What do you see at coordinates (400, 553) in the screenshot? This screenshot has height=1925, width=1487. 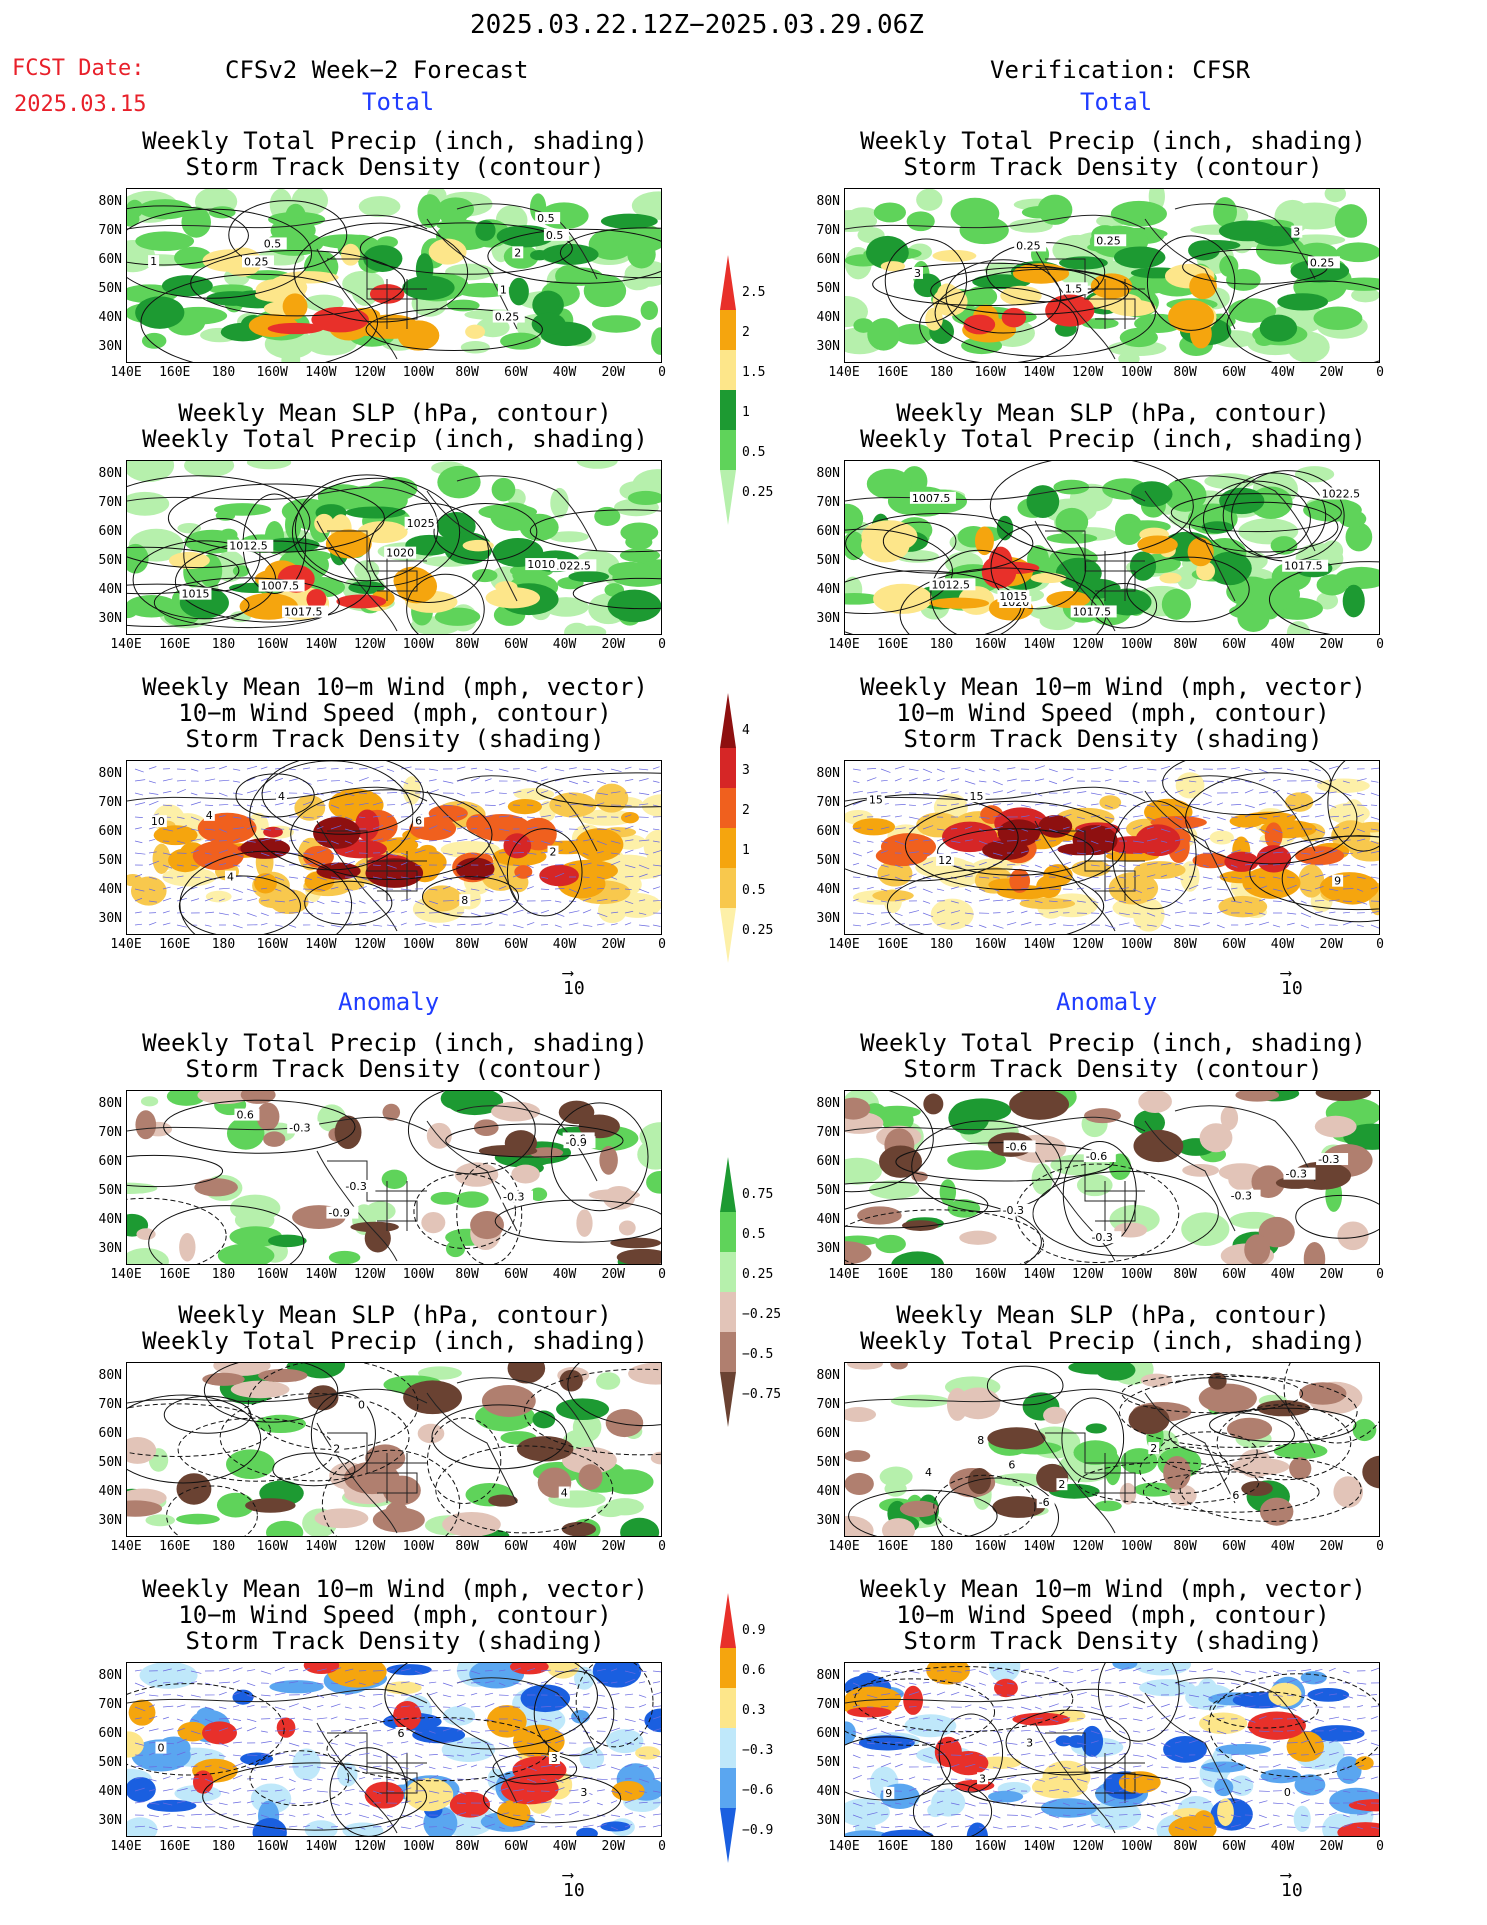 I see `contour-label: 1020` at bounding box center [400, 553].